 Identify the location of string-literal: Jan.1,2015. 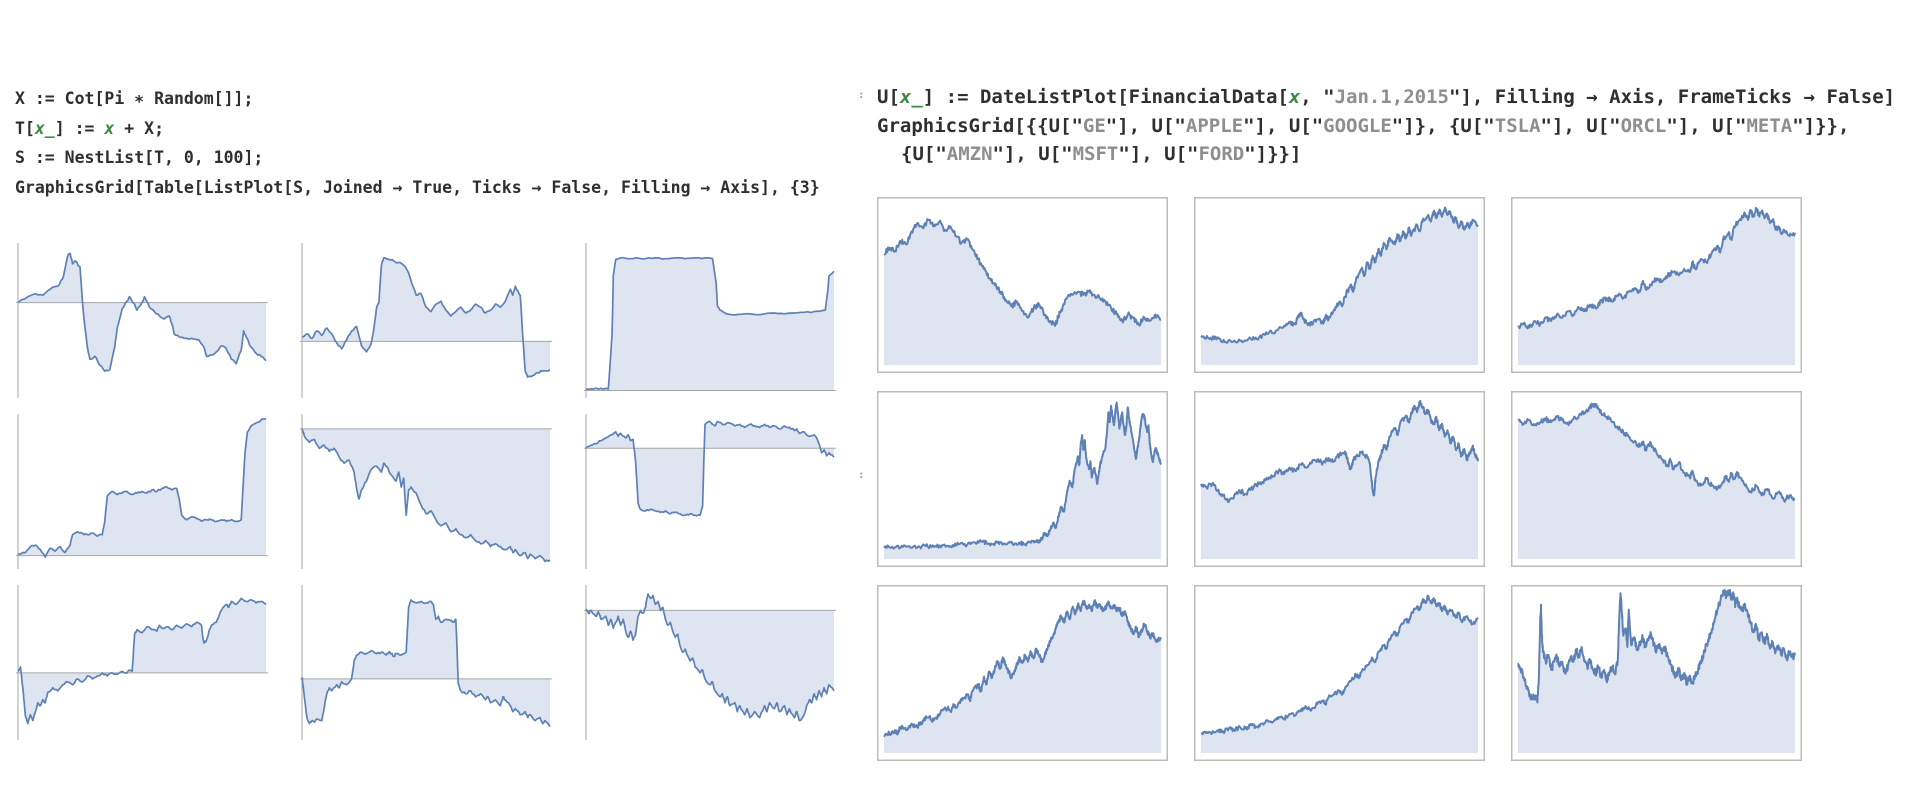
(1391, 97).